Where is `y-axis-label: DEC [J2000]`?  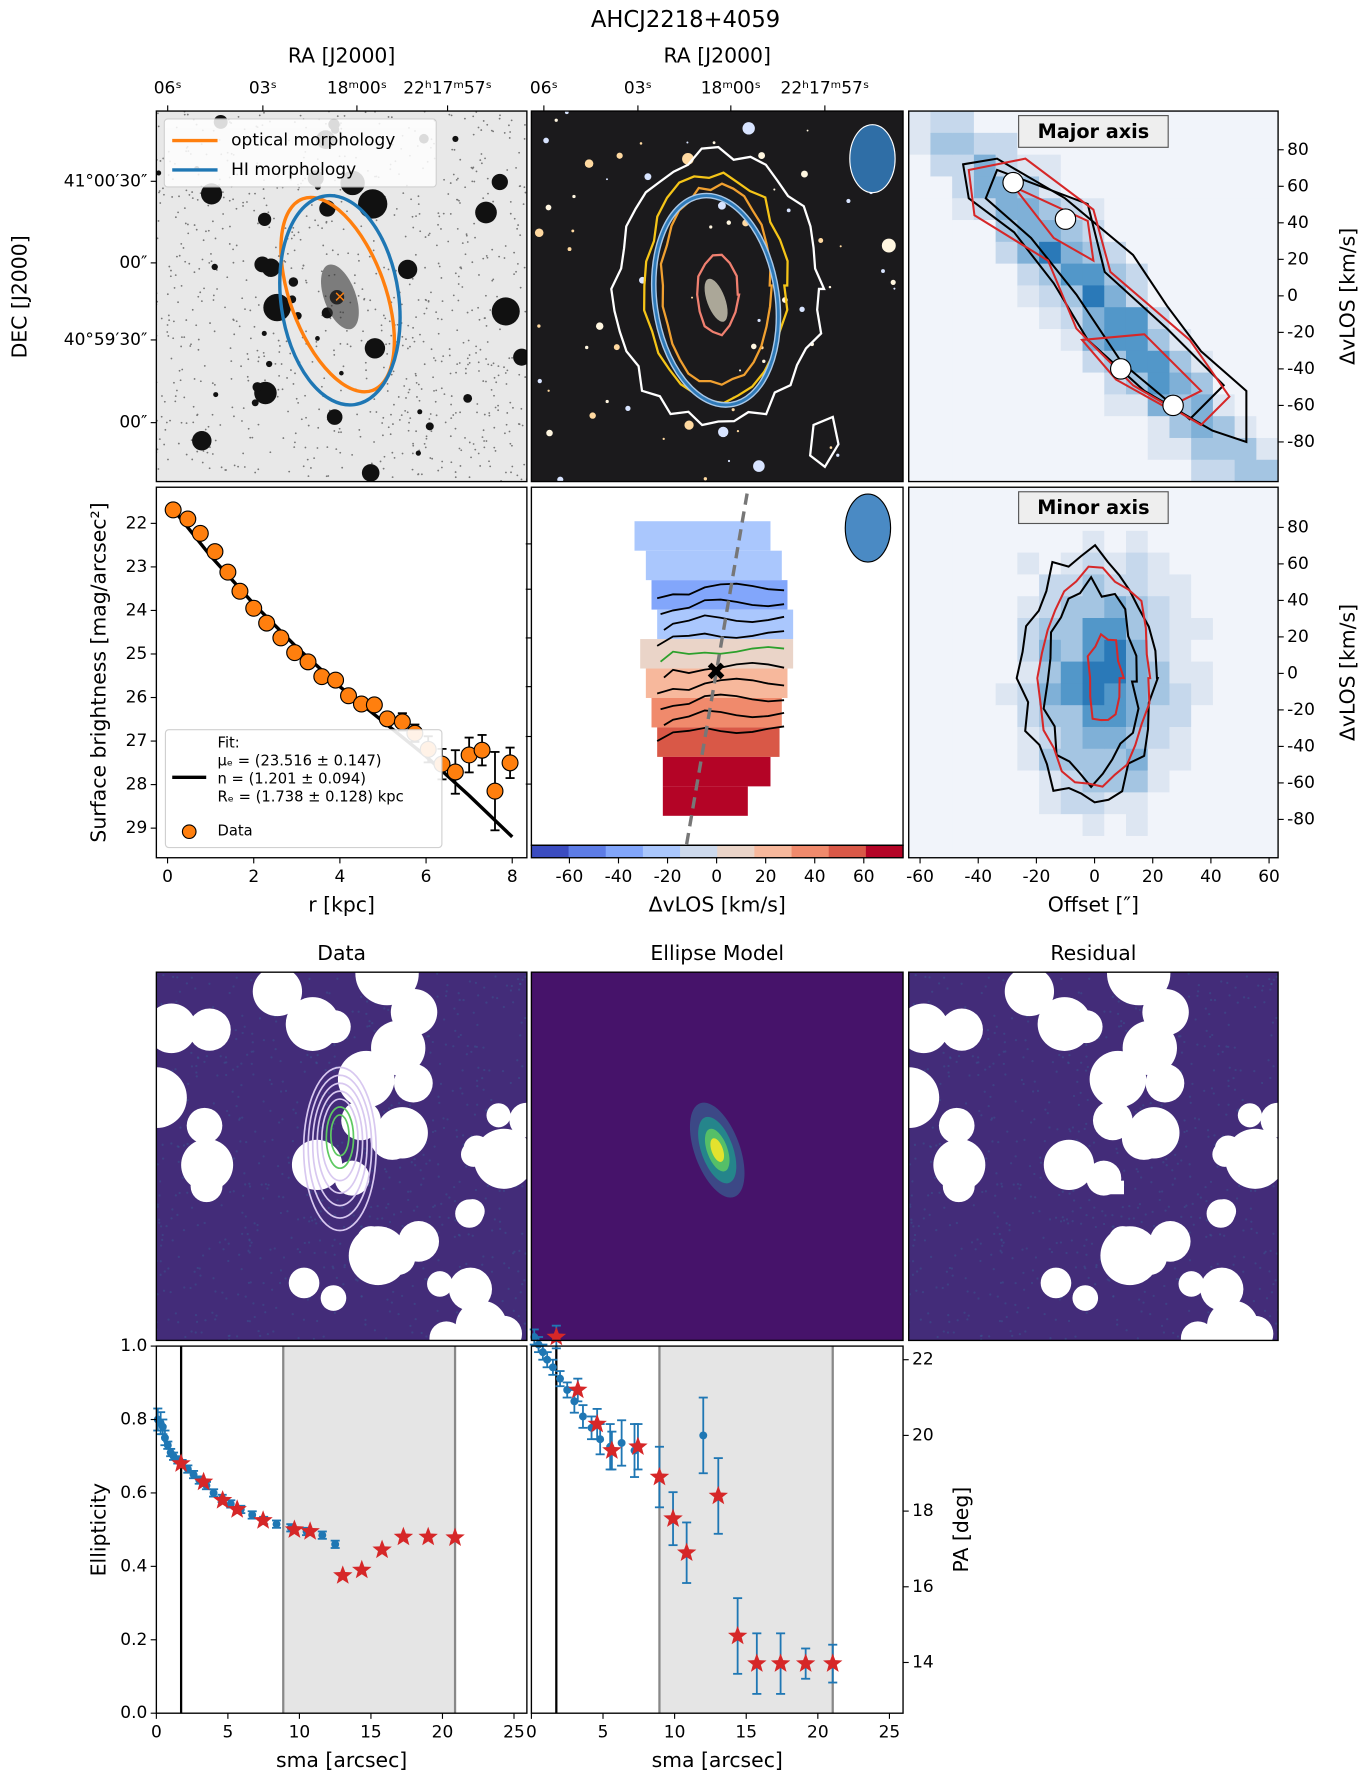
y-axis-label: DEC [J2000] is located at coordinates (19, 296).